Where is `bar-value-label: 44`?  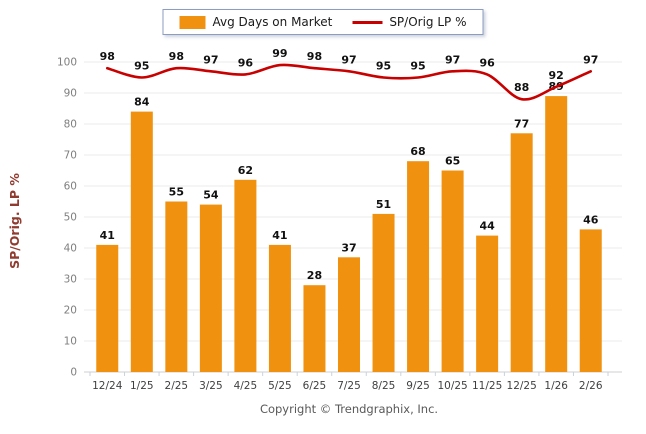 bar-value-label: 44 is located at coordinates (487, 226).